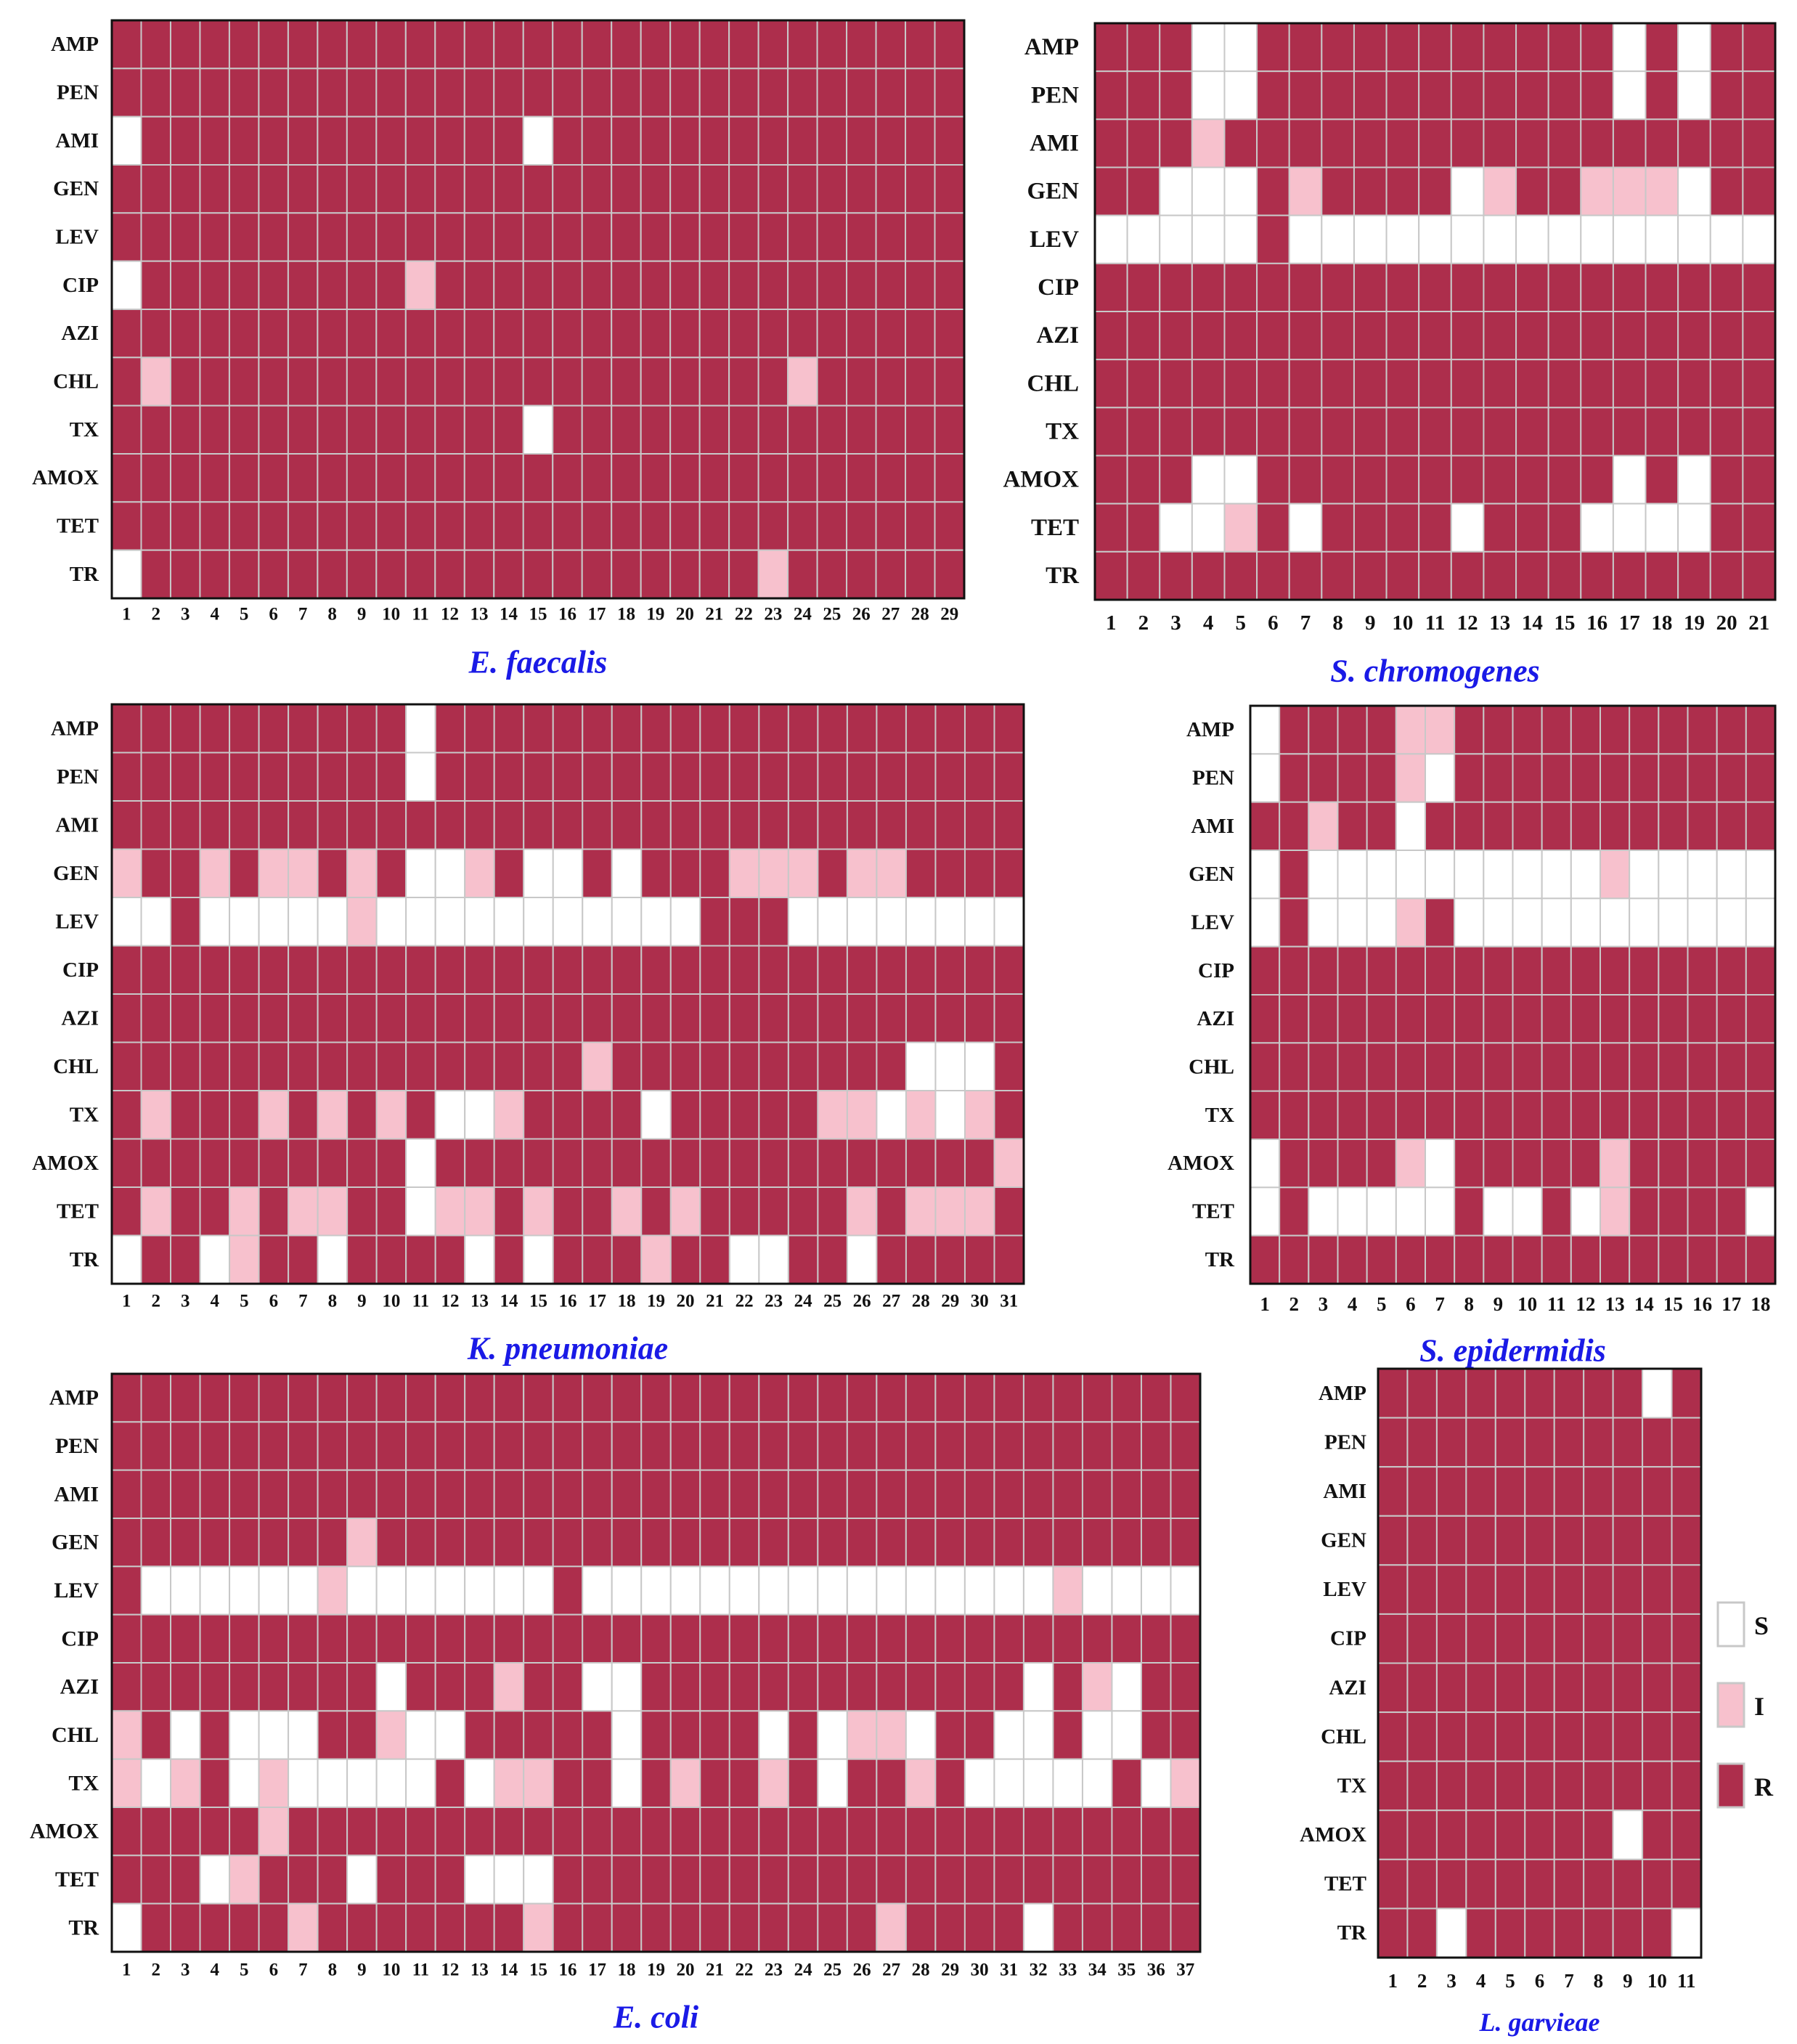 The height and width of the screenshot is (2044, 1797). Describe the element at coordinates (1673, 1304) in the screenshot. I see `col-label-15: 15` at that location.